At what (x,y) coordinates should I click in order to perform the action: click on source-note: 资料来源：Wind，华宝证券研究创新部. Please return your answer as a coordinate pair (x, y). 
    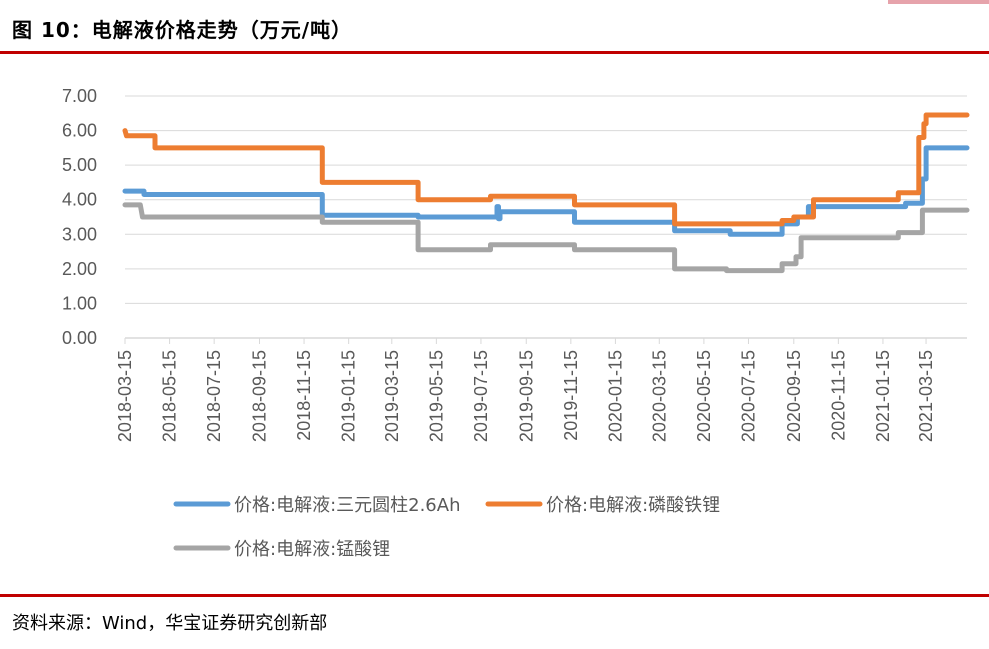
    Looking at the image, I should click on (170, 623).